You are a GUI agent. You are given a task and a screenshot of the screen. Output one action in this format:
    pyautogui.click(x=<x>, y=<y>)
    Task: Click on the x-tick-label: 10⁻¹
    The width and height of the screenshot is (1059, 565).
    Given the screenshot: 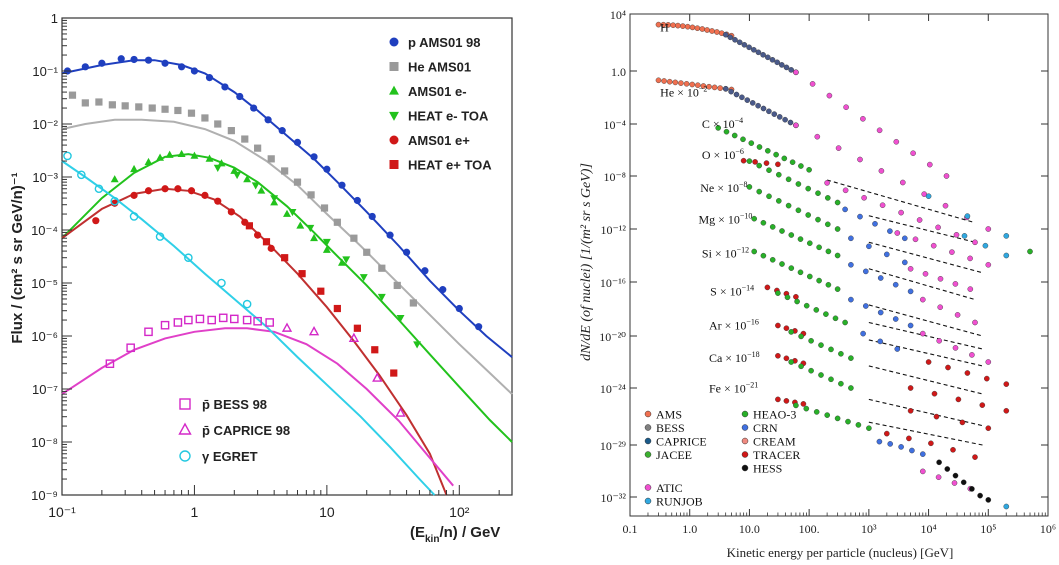 What is the action you would take?
    pyautogui.click(x=62, y=512)
    